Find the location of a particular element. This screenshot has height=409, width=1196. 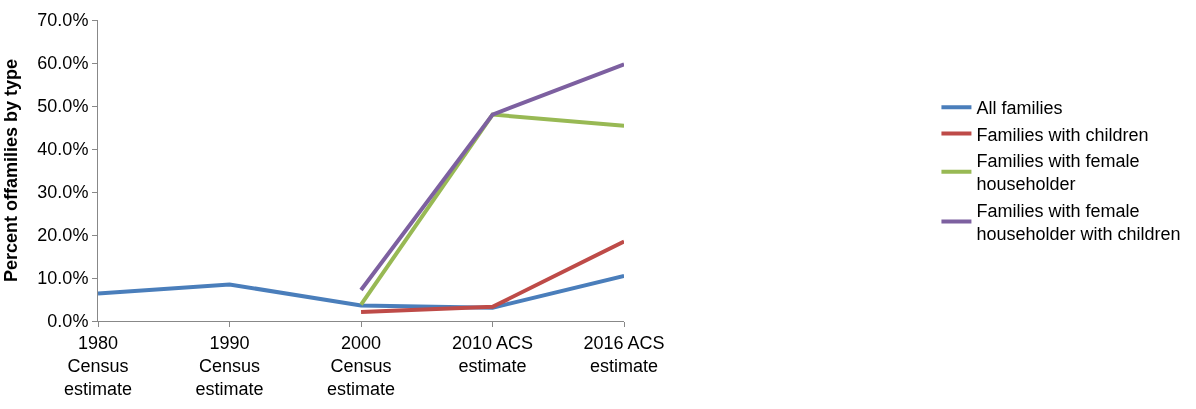

x-tick-label: 2016 ACS estimate is located at coordinates (624, 354).